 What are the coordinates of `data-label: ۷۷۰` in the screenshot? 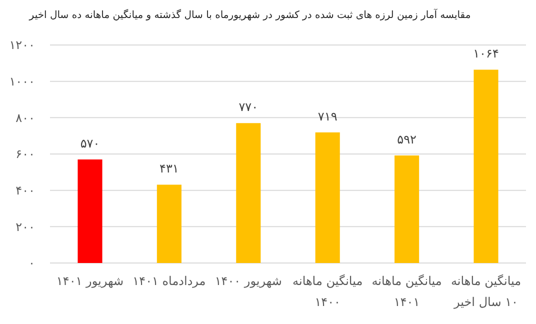 It's located at (248, 107).